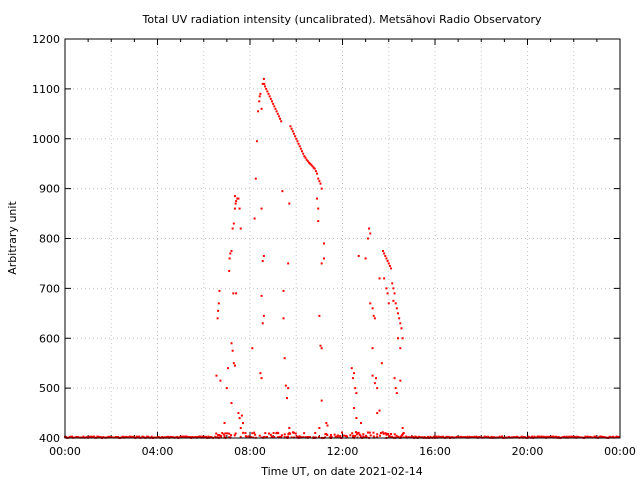 The height and width of the screenshot is (480, 640). I want to click on x-tick-label: 00:00, so click(65, 451).